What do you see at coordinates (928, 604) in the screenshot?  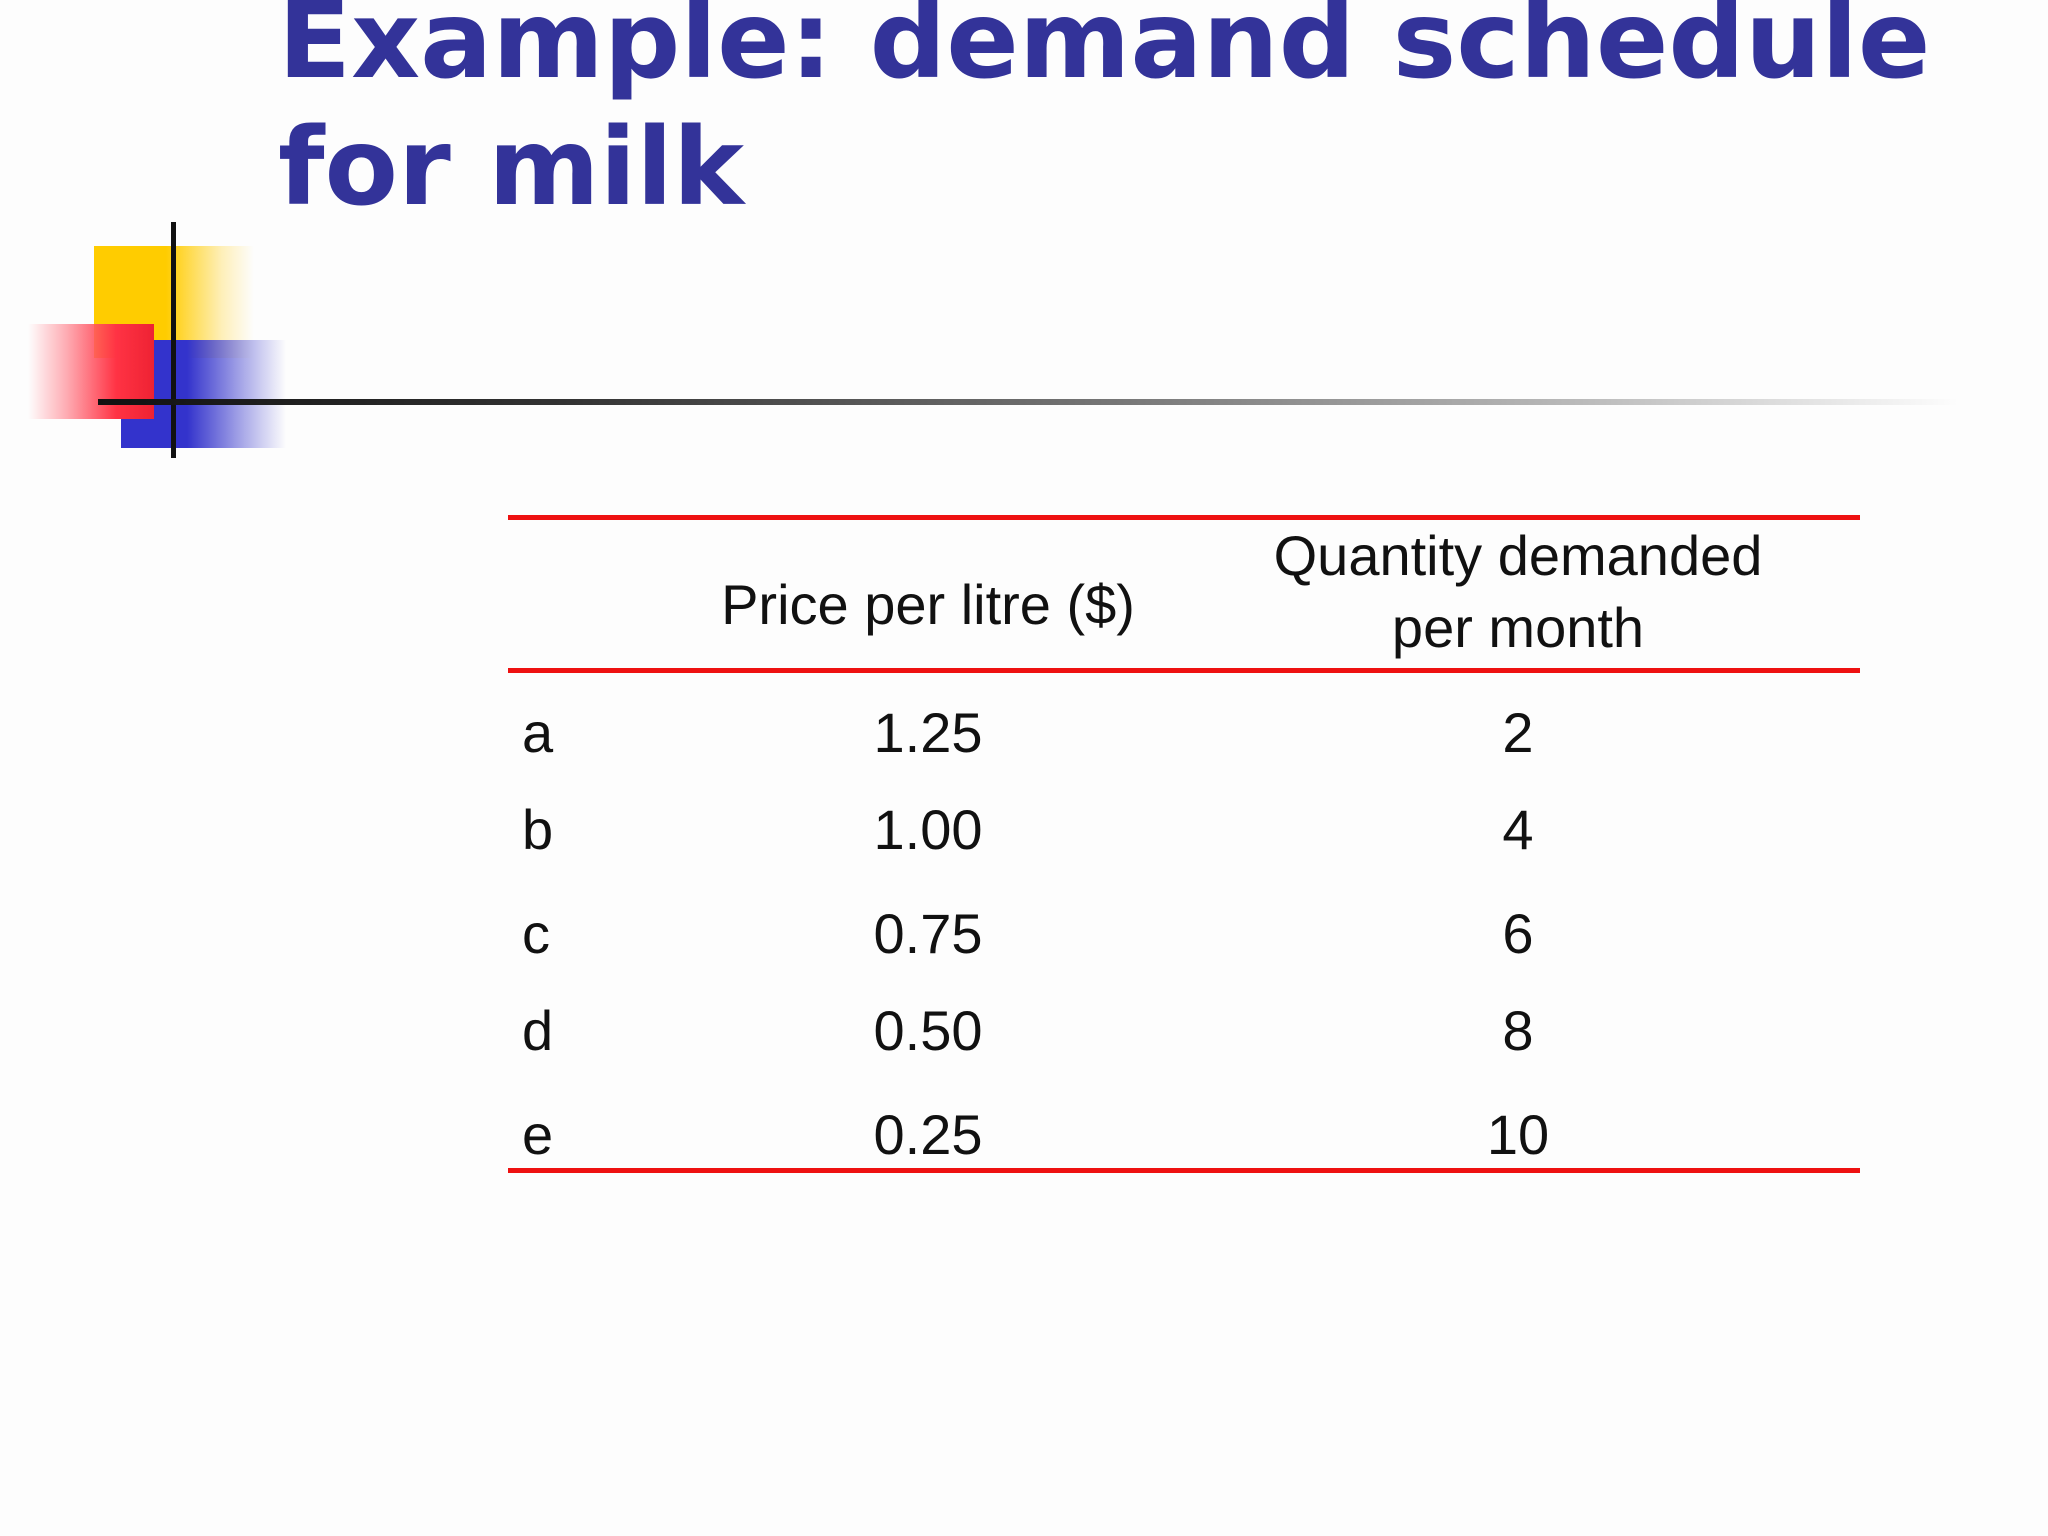 I see `header-price: Price per litre ($)` at bounding box center [928, 604].